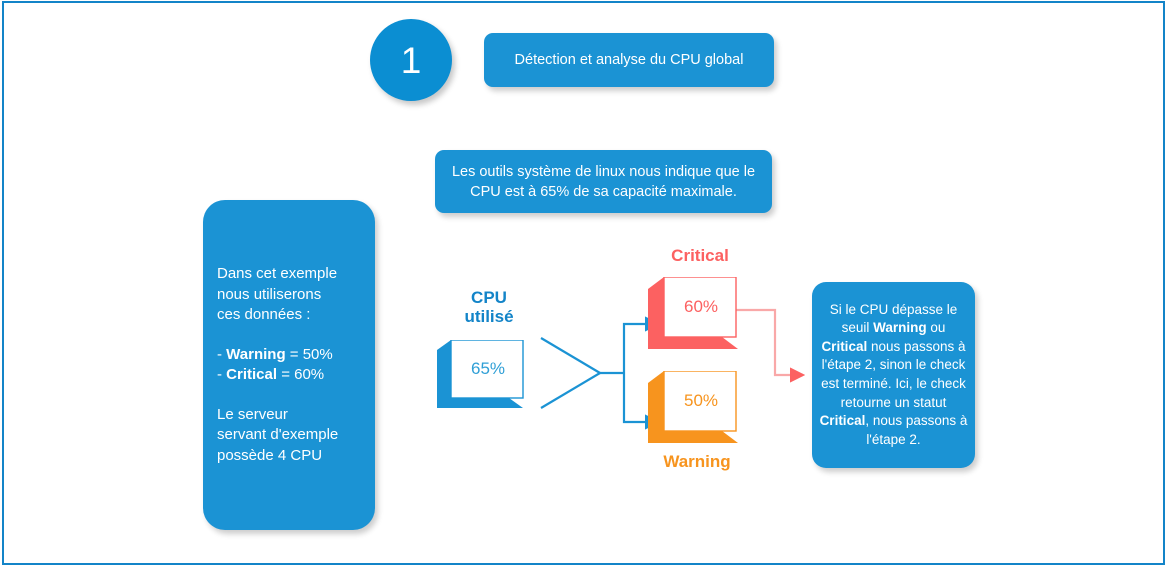 This screenshot has width=1169, height=571. I want to click on critical-prefix: -, so click(222, 374).